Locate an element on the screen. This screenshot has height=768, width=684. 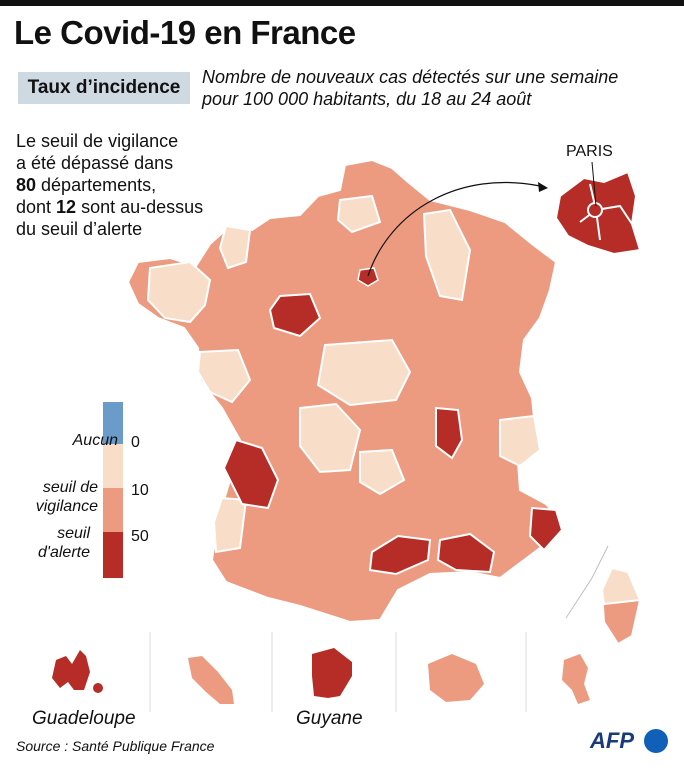
legend-label-alerte: seuil d'alerte is located at coordinates (54, 543).